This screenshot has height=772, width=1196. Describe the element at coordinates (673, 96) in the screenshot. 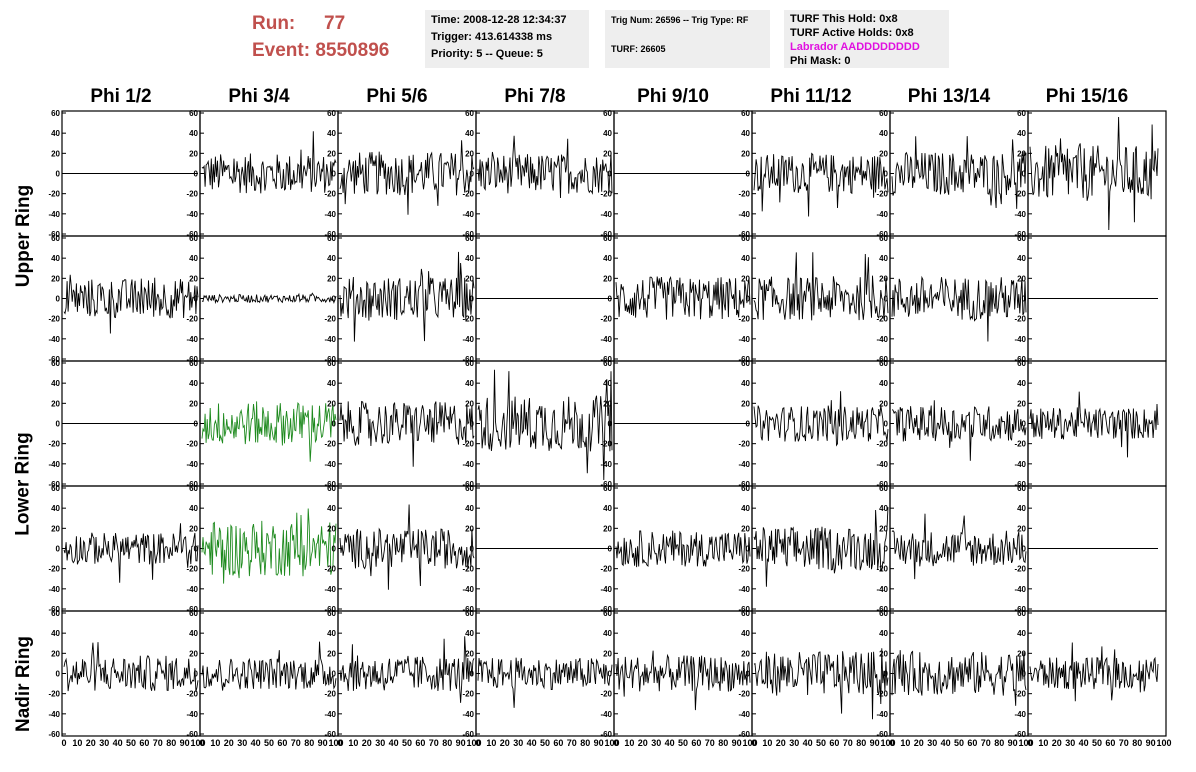

I see `column-header-phi-9-10: Phi 9/10` at that location.